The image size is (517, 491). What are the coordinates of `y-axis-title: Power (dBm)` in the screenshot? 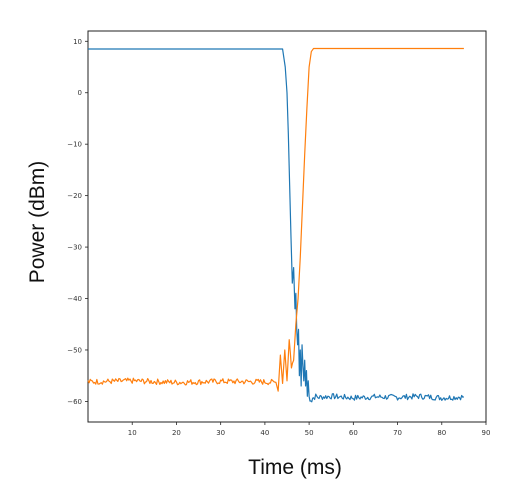 It's located at (37, 222).